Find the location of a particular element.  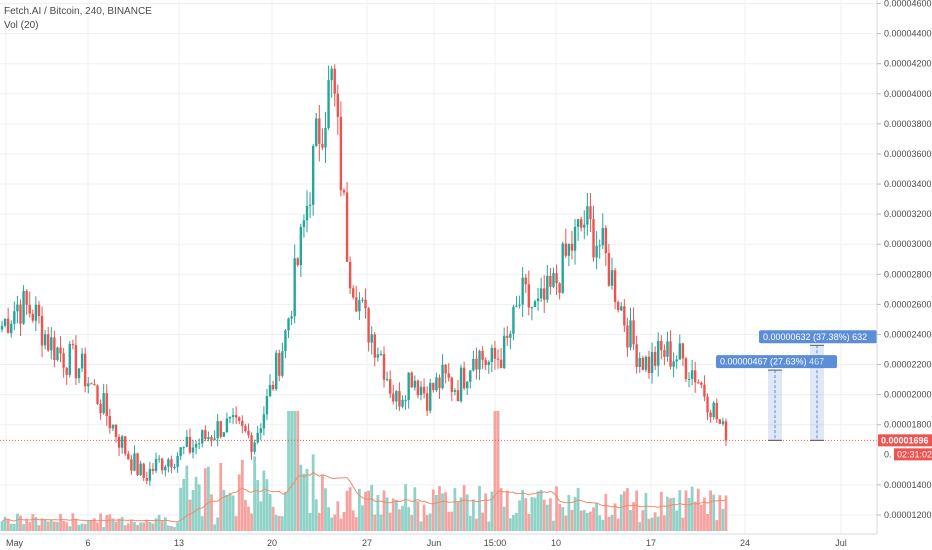

symbol-legend: Fetch.AI / Bitcoin, 240, BINANCE is located at coordinates (78, 11).